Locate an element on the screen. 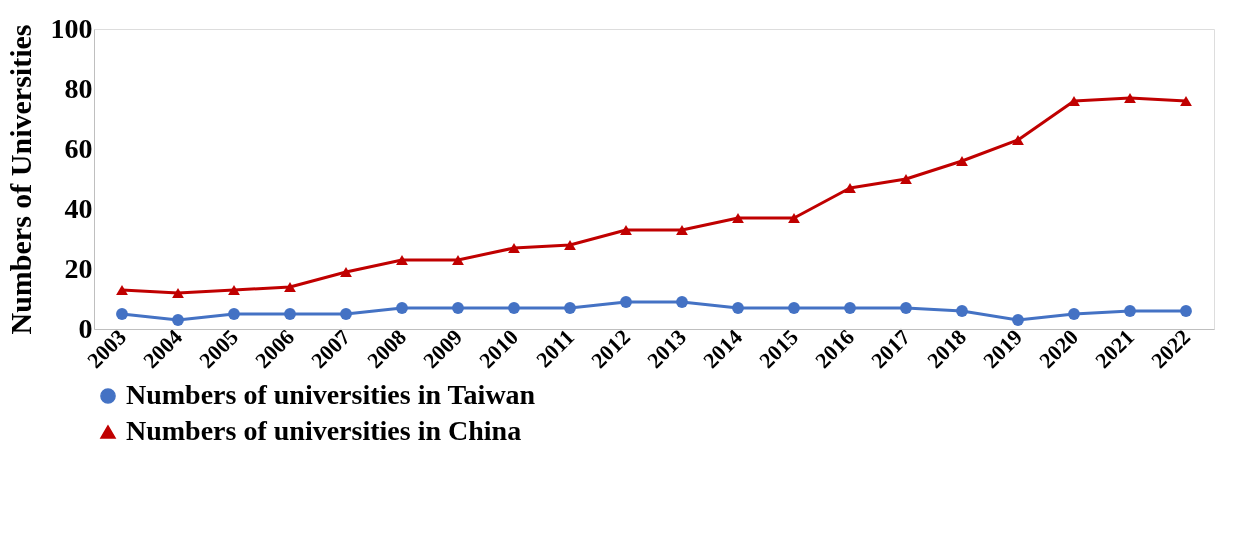 This screenshot has height=544, width=1240. y-axis-title: Numbers of Universities is located at coordinates (20, 179).